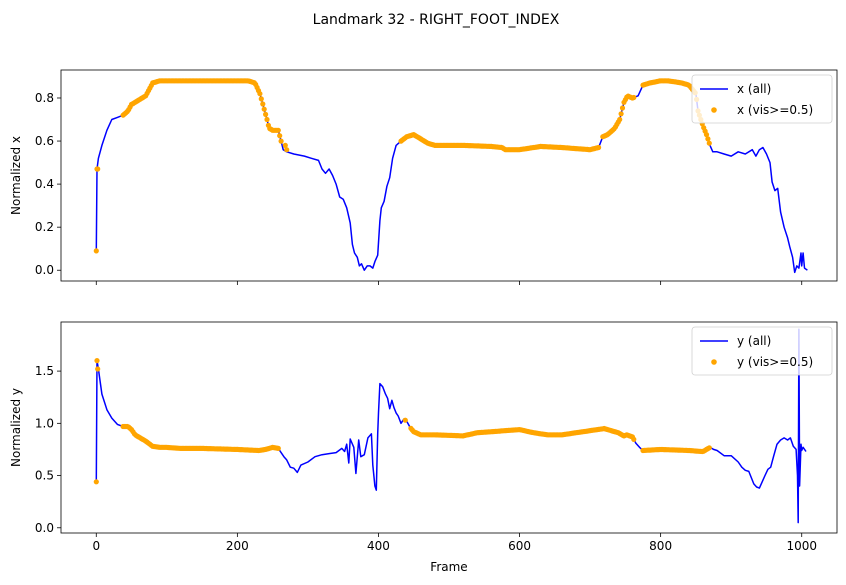  I want to click on y-tick-label: 0.2, so click(44, 227).